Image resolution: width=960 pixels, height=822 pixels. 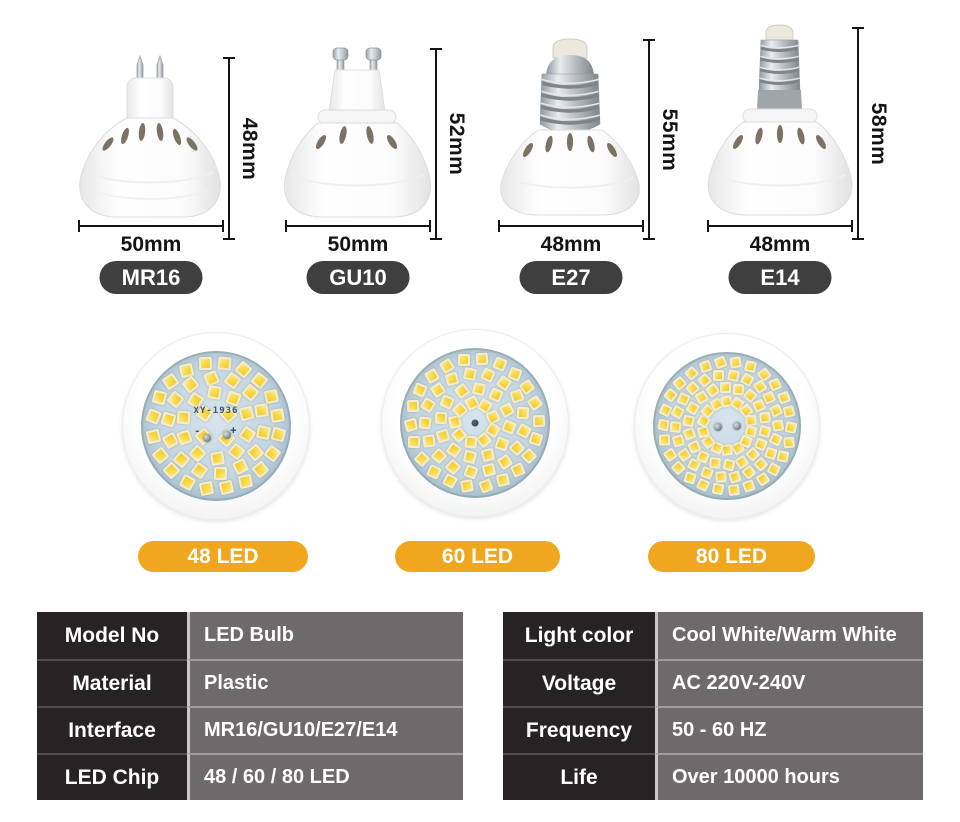 I want to click on spec-label: Model No, so click(x=112, y=635).